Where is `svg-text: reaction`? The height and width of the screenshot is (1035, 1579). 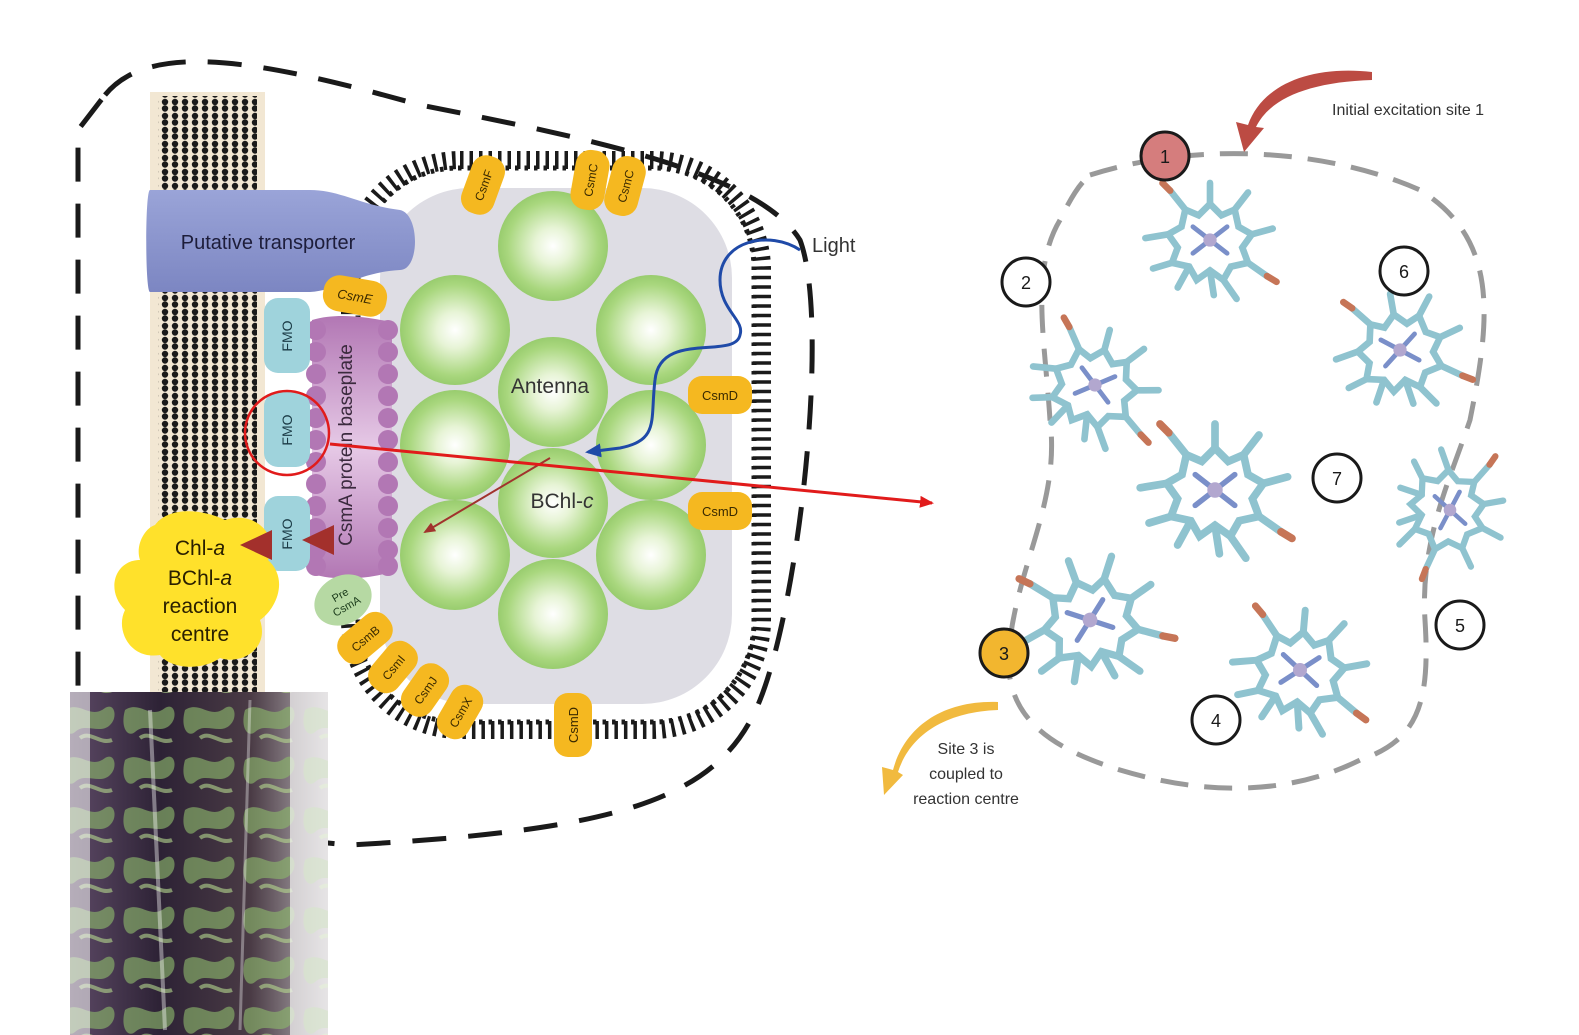
svg-text: reaction is located at coordinates (200, 606).